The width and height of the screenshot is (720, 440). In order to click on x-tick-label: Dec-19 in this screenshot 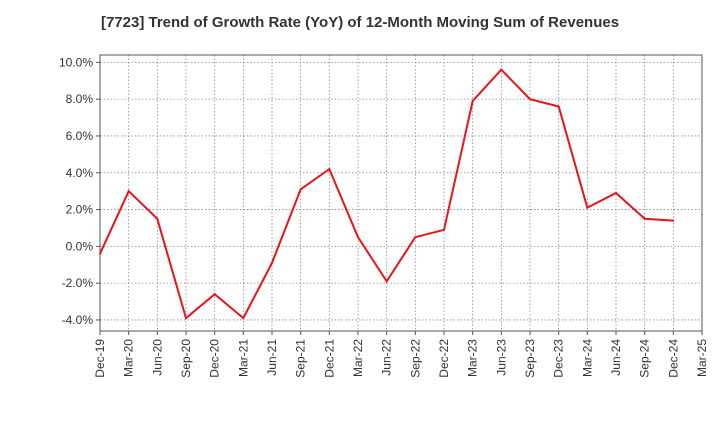, I will do `click(100, 358)`.